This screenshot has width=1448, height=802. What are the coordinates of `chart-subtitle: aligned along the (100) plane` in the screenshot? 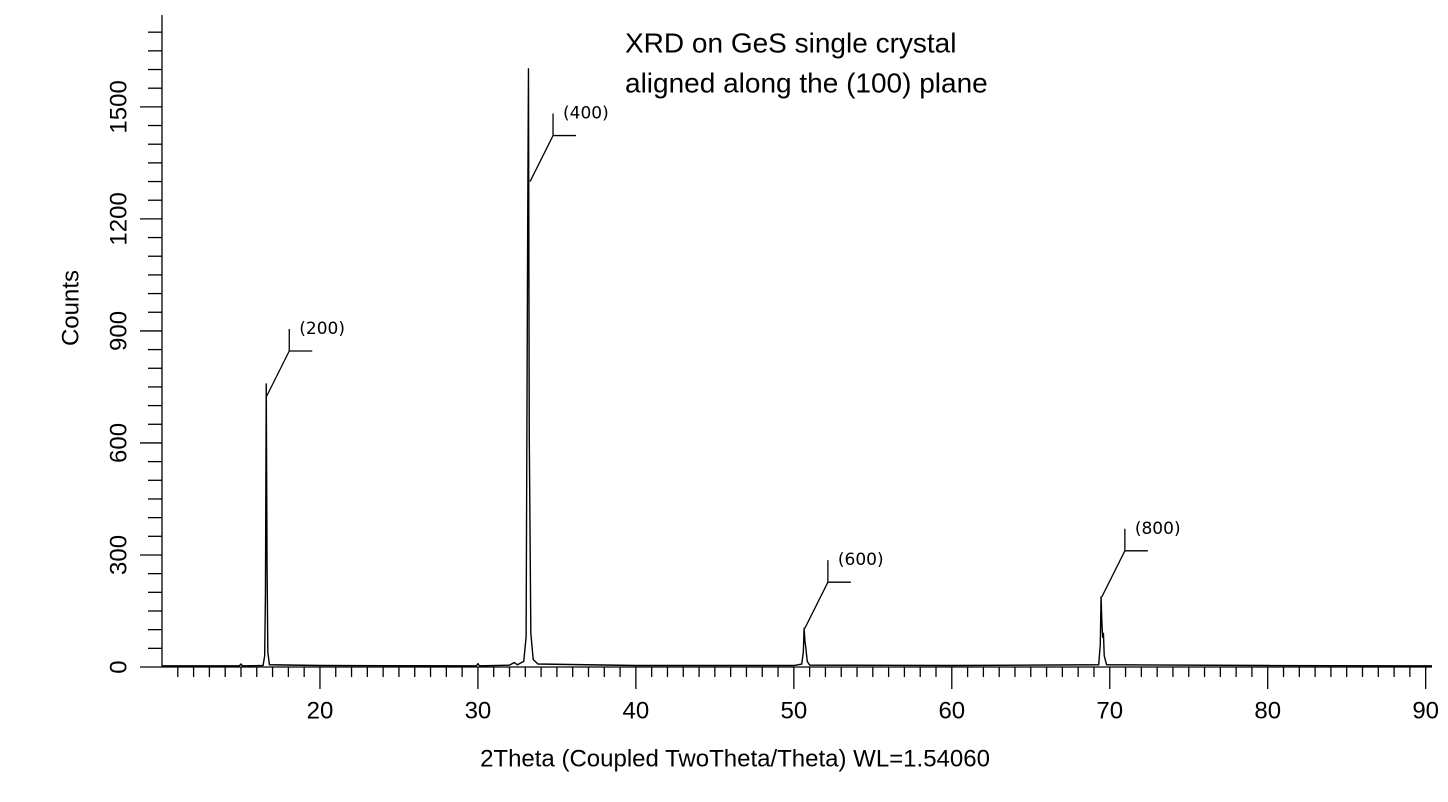 It's located at (806, 82).